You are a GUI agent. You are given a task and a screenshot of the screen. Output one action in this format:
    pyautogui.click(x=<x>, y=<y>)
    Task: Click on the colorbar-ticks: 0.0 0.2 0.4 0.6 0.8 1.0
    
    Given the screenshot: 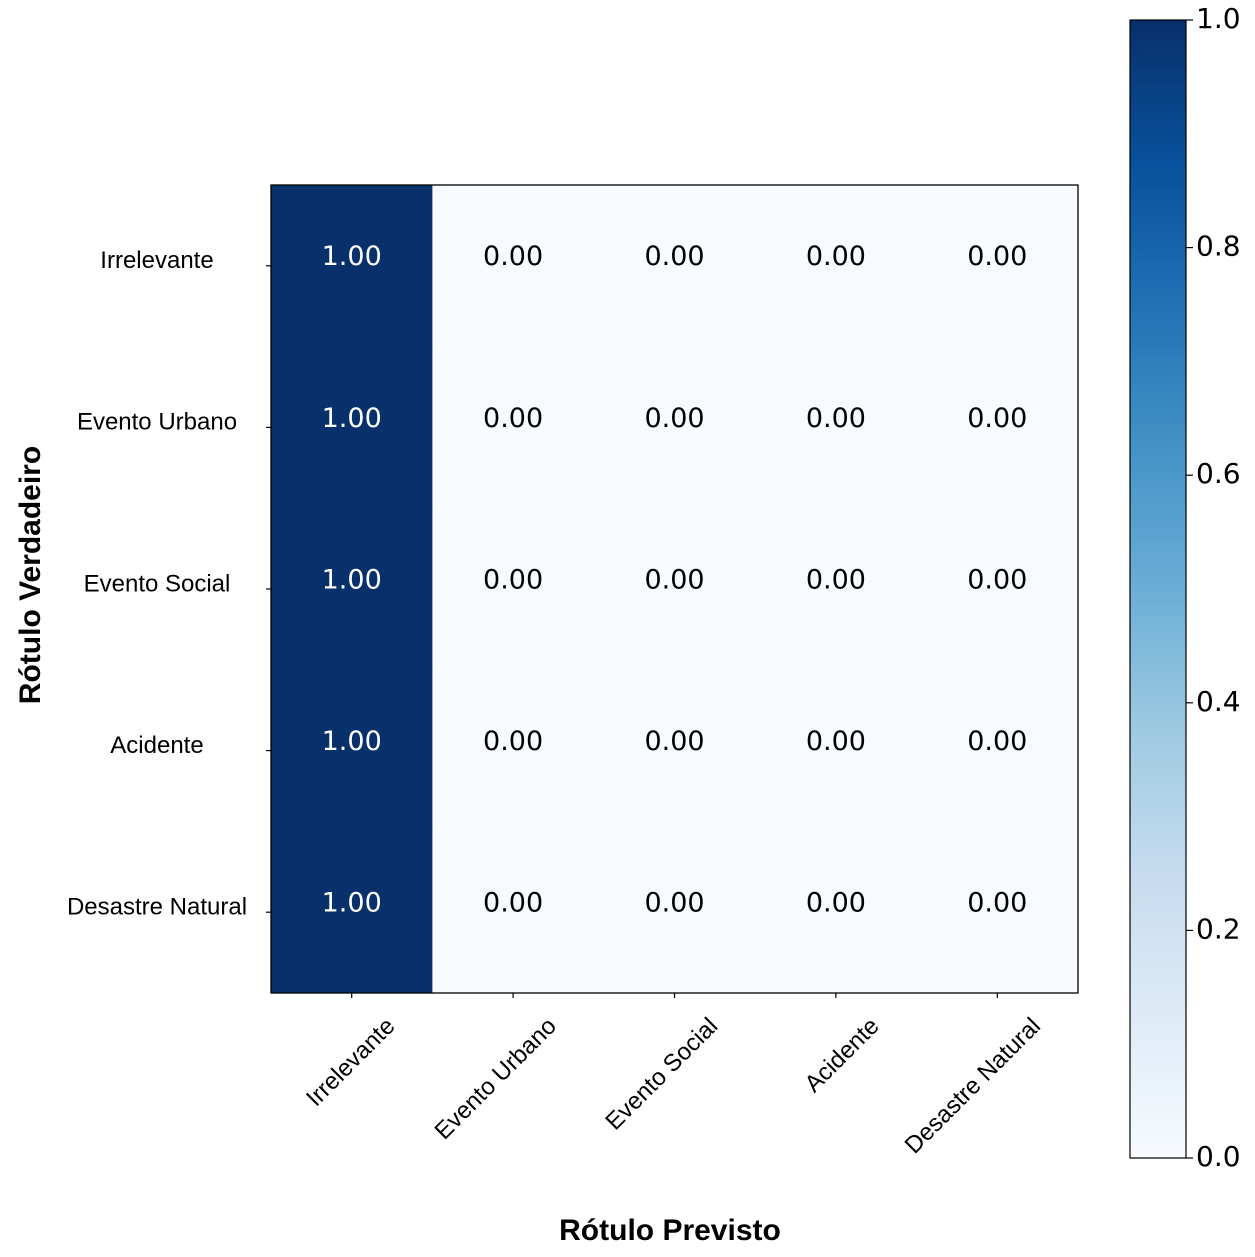 What is the action you would take?
    pyautogui.click(x=1213, y=587)
    